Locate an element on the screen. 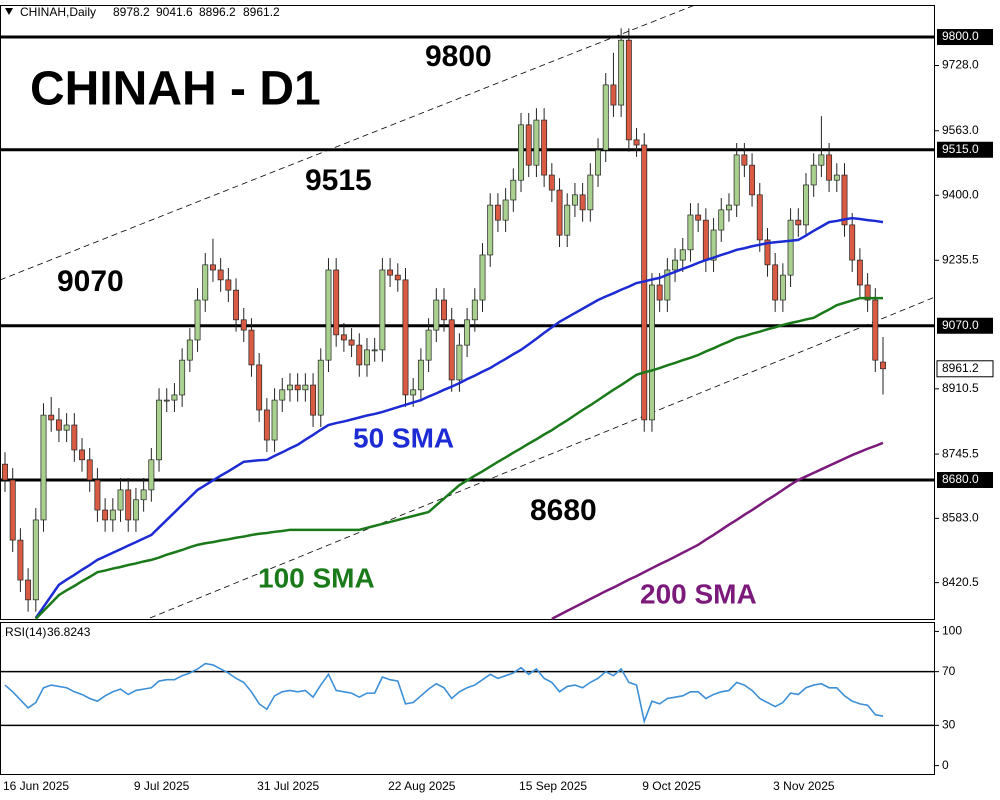  y-tick-label: 9400.0 is located at coordinates (960, 194).